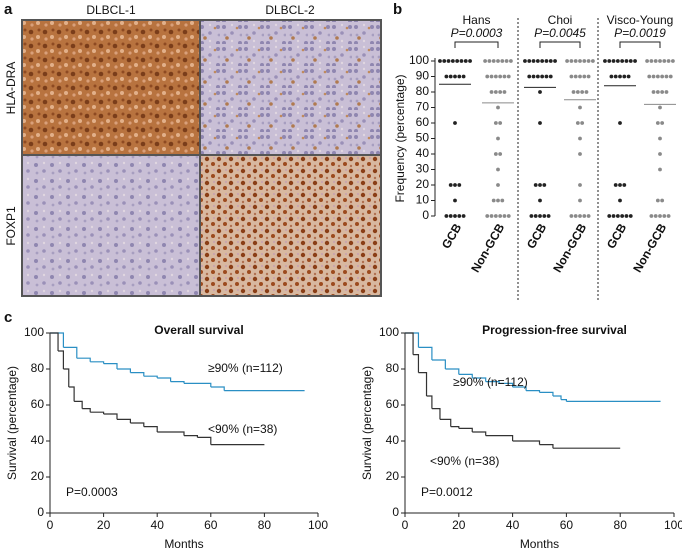  Describe the element at coordinates (211, 525) in the screenshot. I see `x-tick-label: 60` at that location.